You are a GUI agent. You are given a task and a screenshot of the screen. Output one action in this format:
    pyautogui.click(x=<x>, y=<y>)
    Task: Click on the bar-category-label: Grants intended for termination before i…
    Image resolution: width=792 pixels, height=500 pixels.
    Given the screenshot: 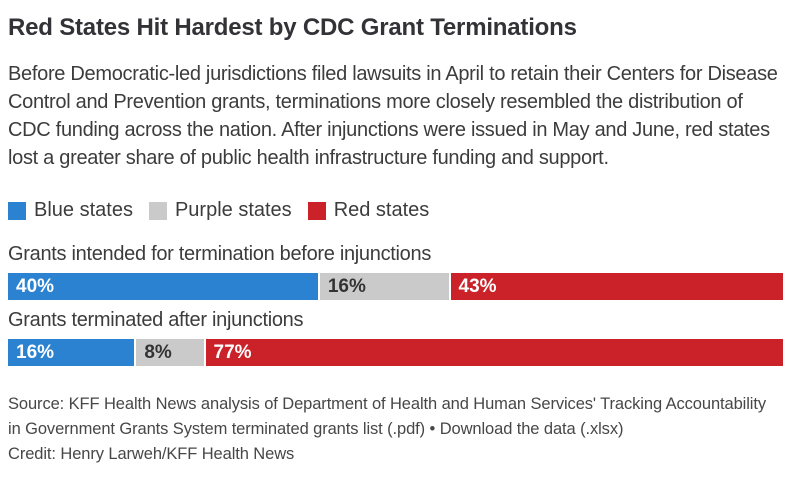 What is the action you would take?
    pyautogui.click(x=220, y=254)
    